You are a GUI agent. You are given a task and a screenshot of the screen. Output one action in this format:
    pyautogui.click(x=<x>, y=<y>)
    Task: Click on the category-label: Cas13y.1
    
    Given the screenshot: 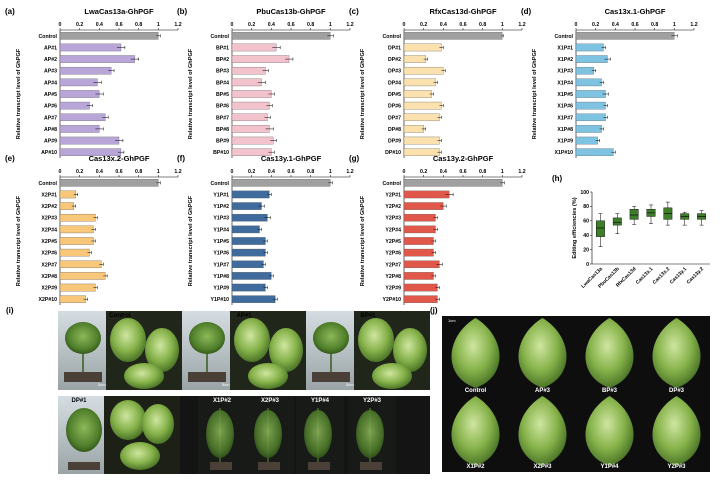 What is the action you would take?
    pyautogui.click(x=678, y=275)
    